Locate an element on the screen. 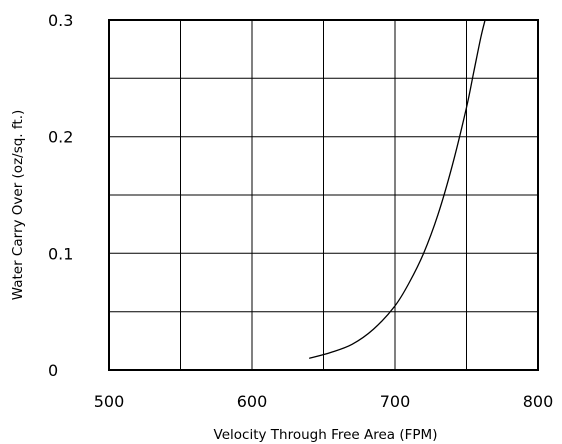 The image size is (562, 444). x-axis-label: Velocity Through Free Area (FPM) is located at coordinates (326, 435).